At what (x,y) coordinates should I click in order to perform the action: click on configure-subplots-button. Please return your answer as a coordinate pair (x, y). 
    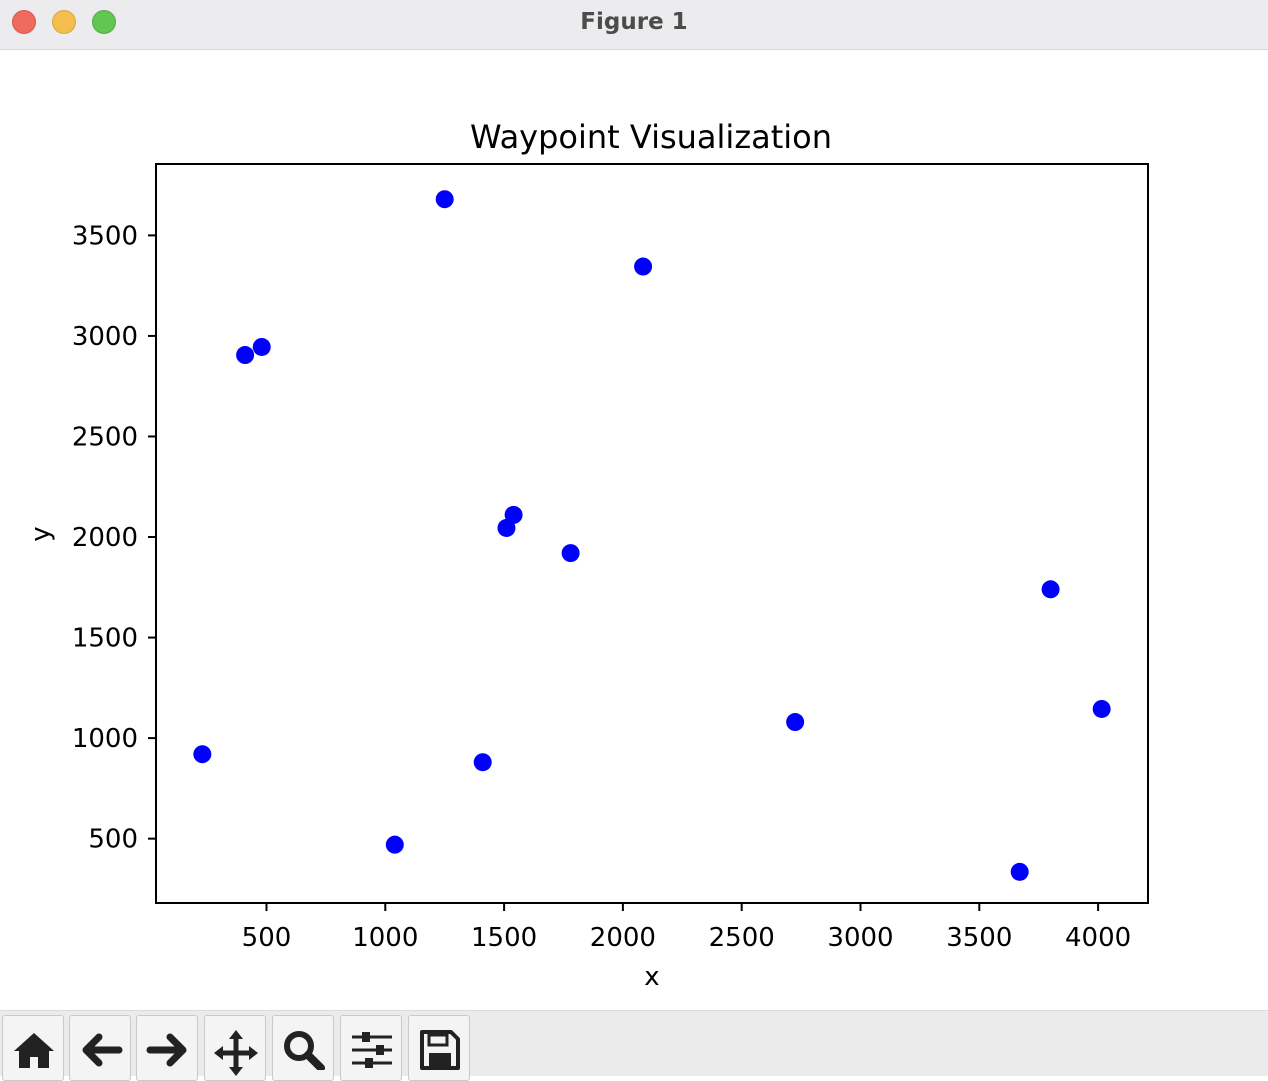
    Looking at the image, I should click on (371, 1048).